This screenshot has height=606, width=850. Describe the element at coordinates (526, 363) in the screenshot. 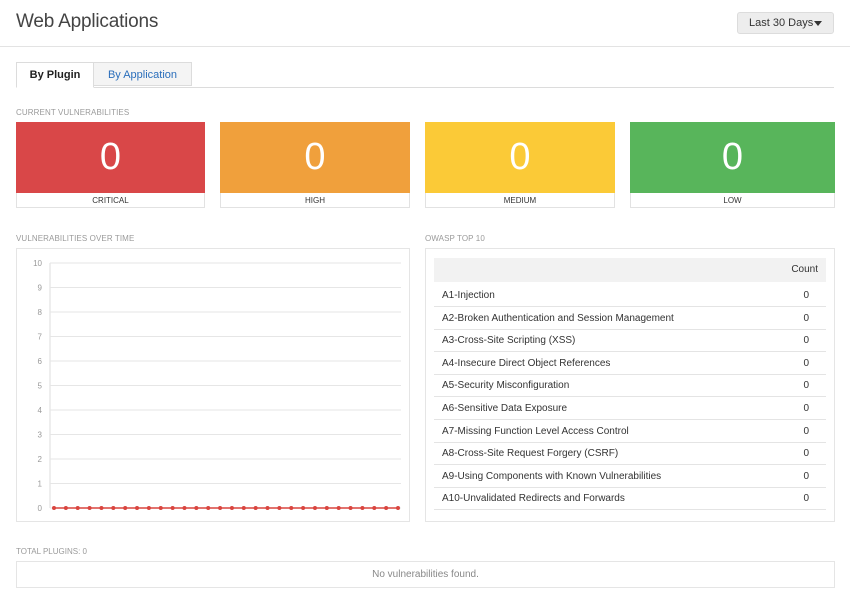

I see `owasp-row-name: A4-Insecure Direct Object References` at that location.